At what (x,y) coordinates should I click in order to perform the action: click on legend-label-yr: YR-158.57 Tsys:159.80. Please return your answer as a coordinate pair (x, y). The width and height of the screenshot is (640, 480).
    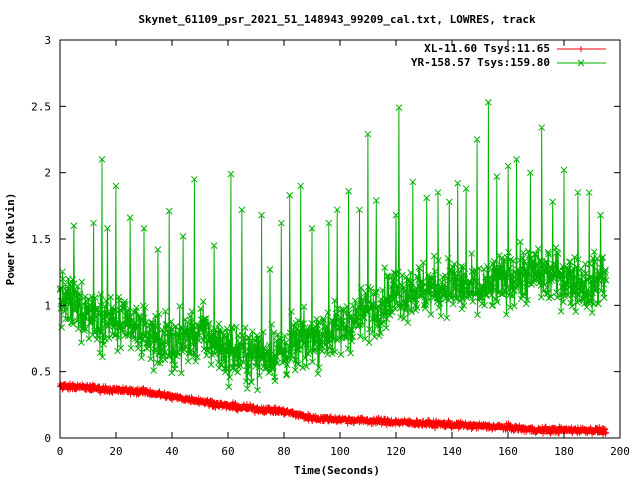
    Looking at the image, I should click on (480, 62).